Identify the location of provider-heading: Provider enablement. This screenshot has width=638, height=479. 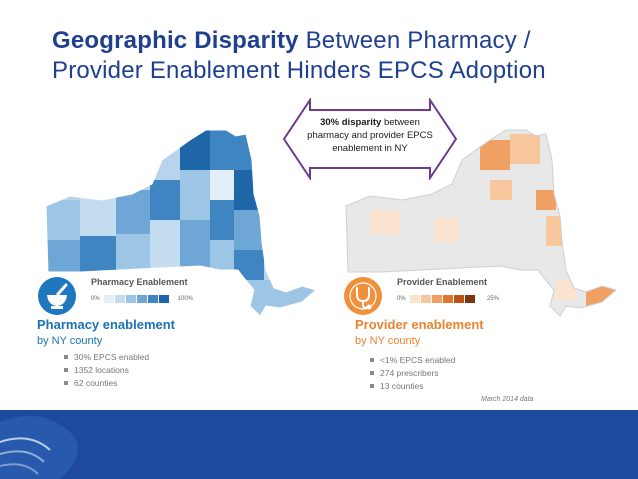
(419, 324).